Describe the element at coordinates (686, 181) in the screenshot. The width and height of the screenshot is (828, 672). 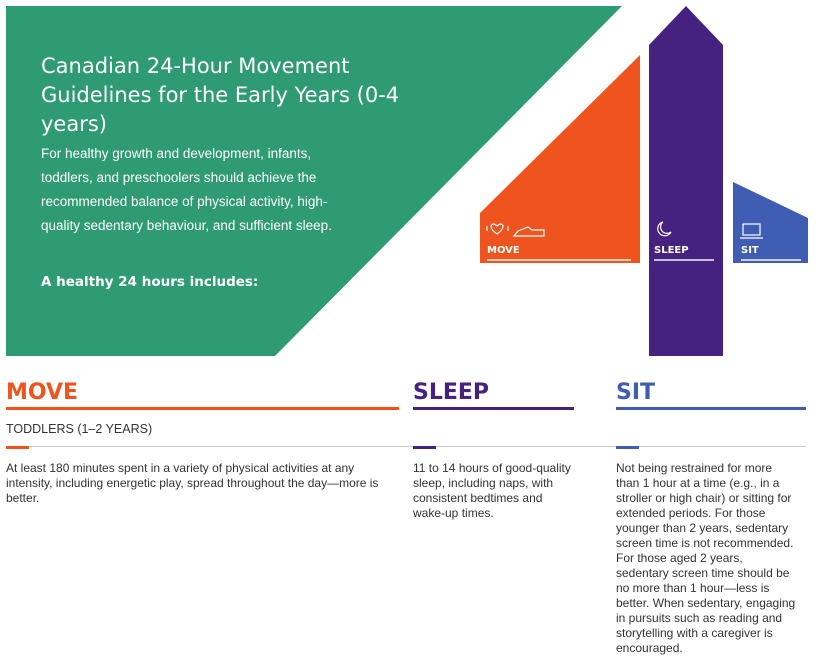
I see `sleep-shape` at that location.